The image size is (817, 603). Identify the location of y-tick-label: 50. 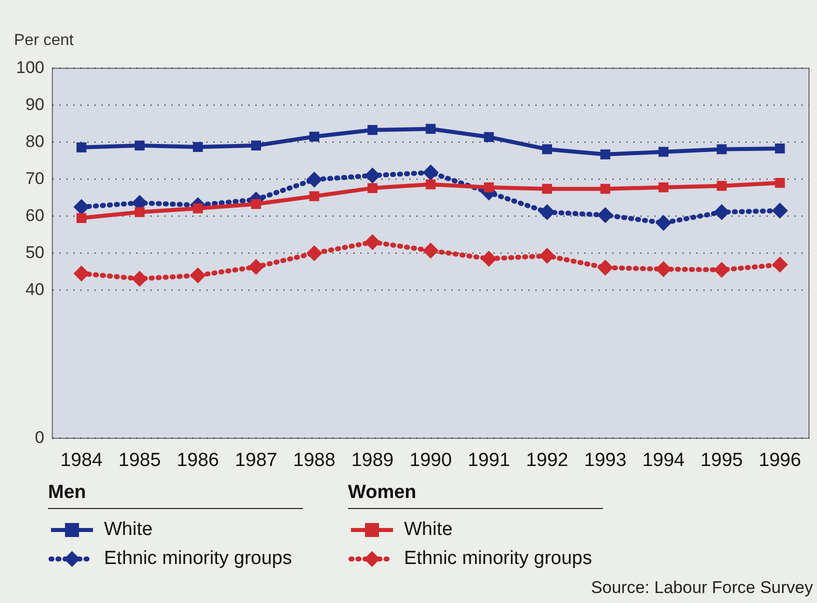
(34, 252).